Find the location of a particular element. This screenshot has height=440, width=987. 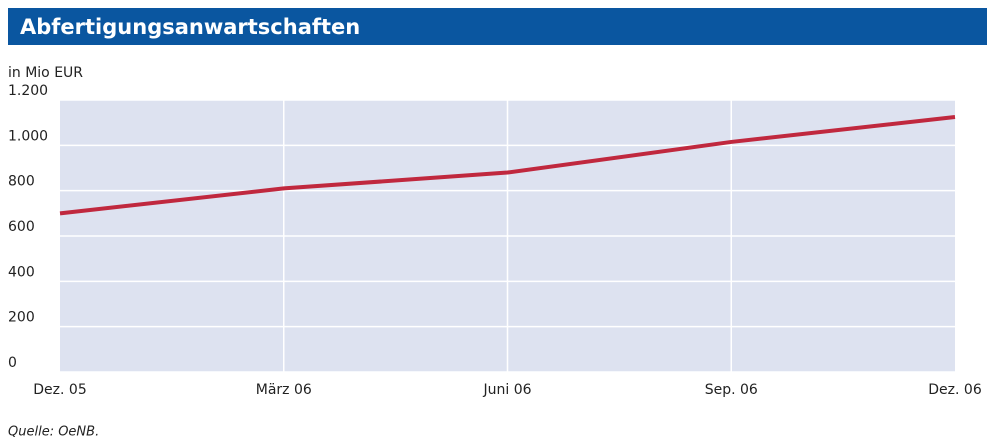

y-tick-label: 600 is located at coordinates (21, 227).